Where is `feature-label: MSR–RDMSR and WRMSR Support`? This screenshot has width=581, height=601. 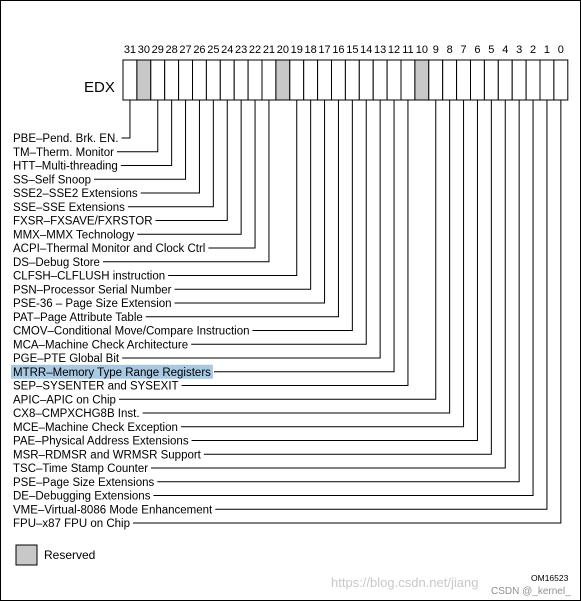
feature-label: MSR–RDMSR and WRMSR Support is located at coordinates (107, 455).